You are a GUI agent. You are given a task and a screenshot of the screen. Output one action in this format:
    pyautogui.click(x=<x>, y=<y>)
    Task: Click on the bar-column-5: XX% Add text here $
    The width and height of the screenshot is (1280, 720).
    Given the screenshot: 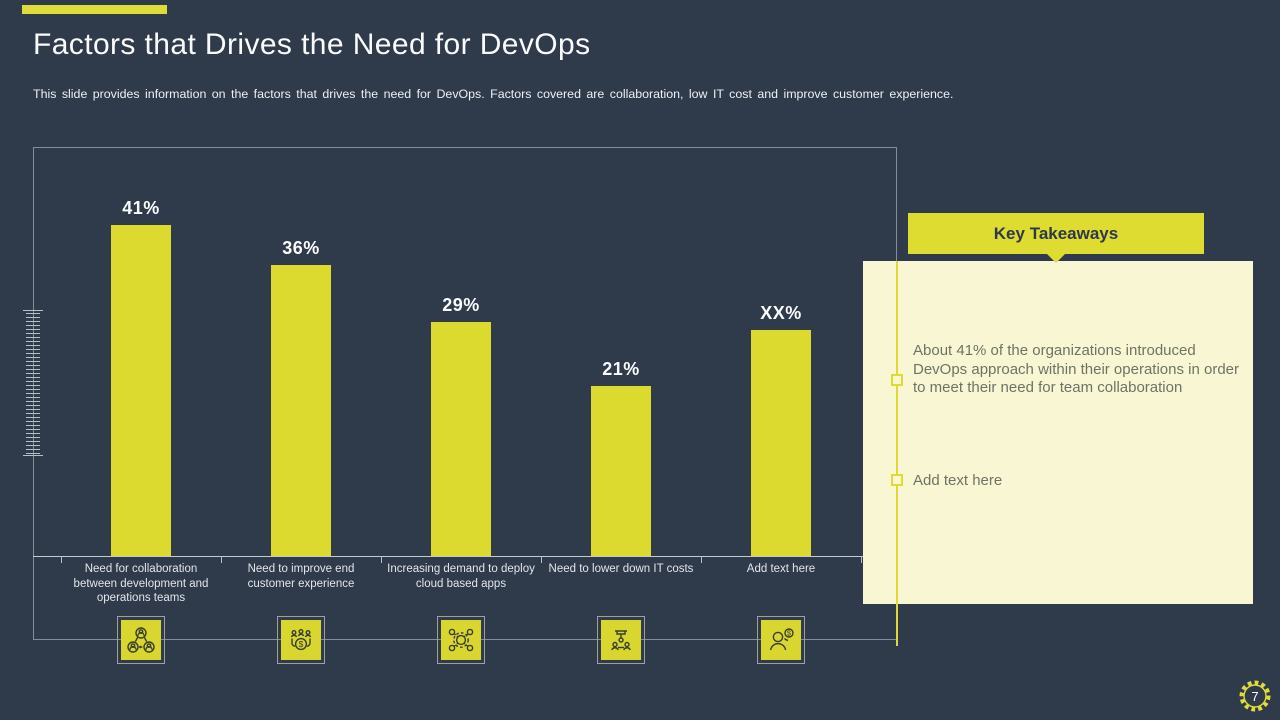 What is the action you would take?
    pyautogui.click(x=781, y=405)
    